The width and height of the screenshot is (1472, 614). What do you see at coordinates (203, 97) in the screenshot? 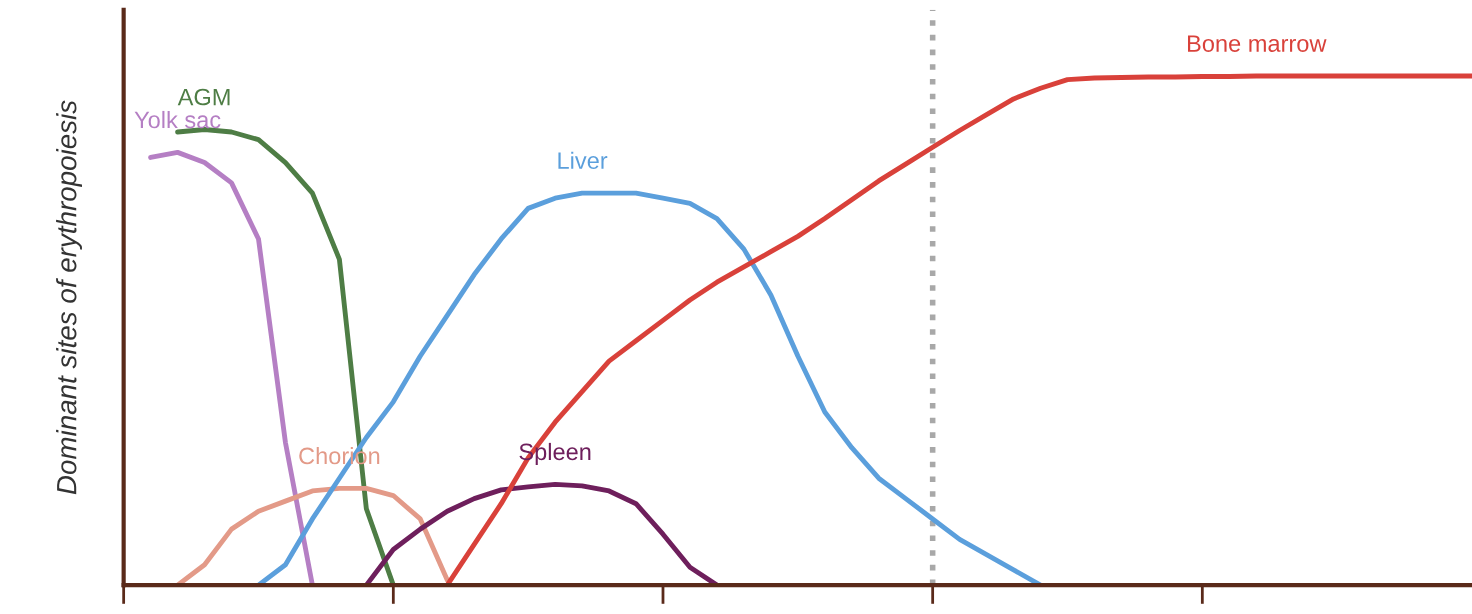
I see `series-label: AGM` at bounding box center [203, 97].